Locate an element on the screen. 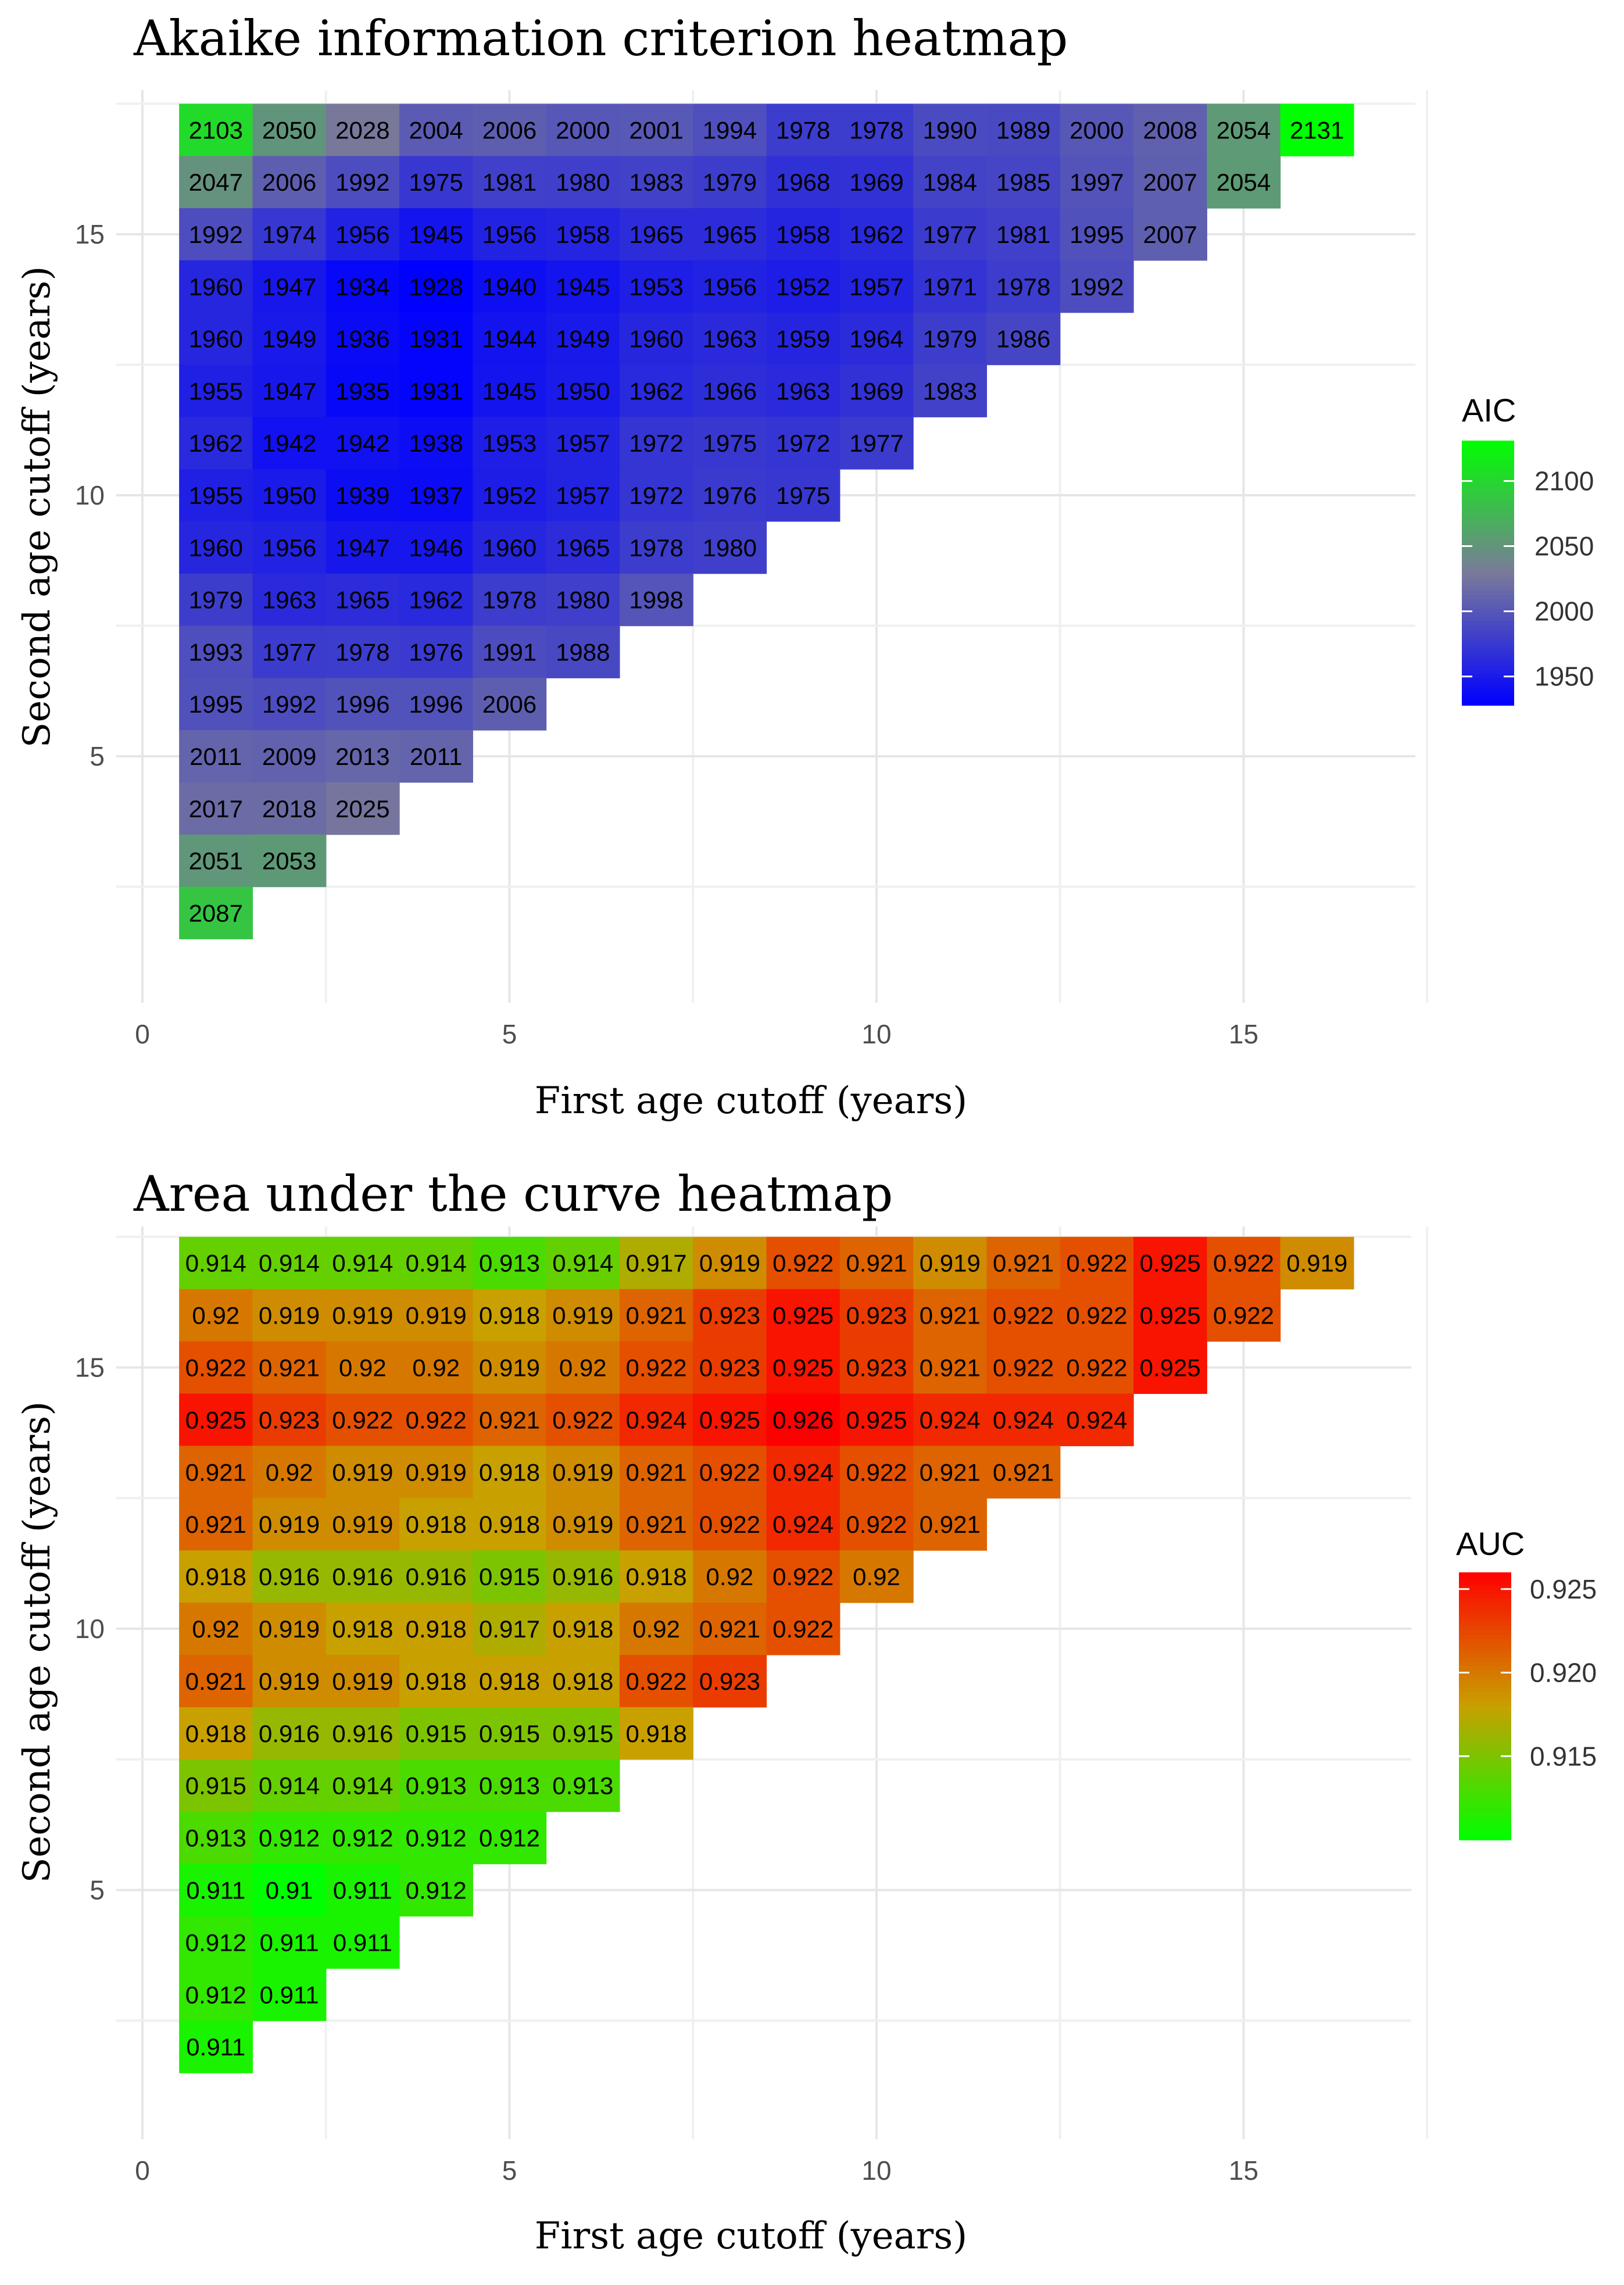 The height and width of the screenshot is (2285, 1624). cell-value-label: 0.914 is located at coordinates (289, 1263).